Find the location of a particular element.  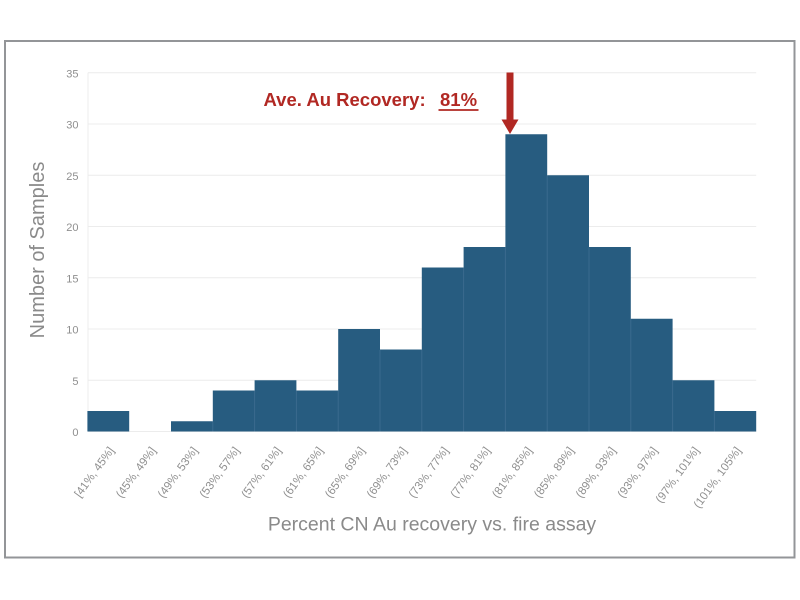

svg-text:Percent CN Au recovery vs. fir: Percent CN Au recovery vs. fire assay is located at coordinates (432, 525).